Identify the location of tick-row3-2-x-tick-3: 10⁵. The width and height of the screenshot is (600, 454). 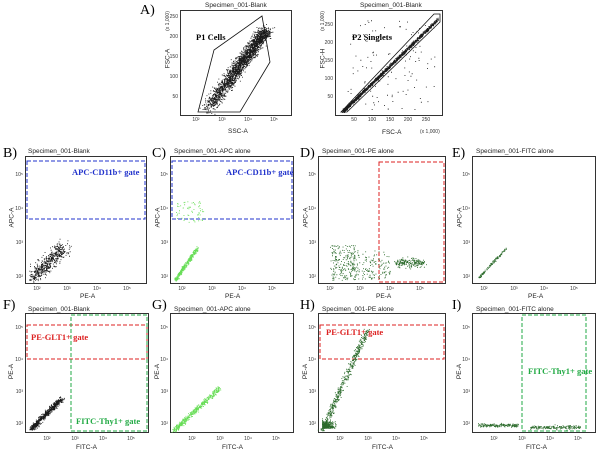
(424, 439).